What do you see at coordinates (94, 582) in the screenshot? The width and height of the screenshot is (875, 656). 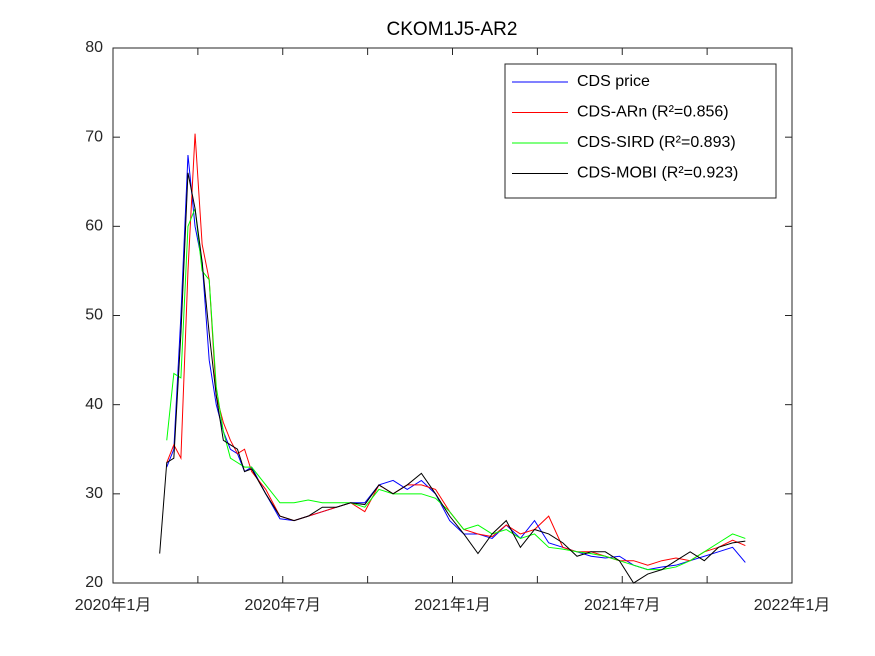 I see `y-tick-label: 20` at bounding box center [94, 582].